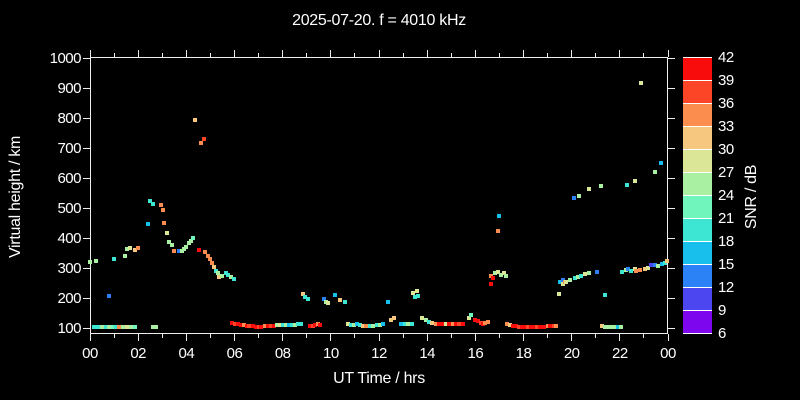 This screenshot has width=800, height=400. I want to click on colorbar-tick-label: 24, so click(726, 195).